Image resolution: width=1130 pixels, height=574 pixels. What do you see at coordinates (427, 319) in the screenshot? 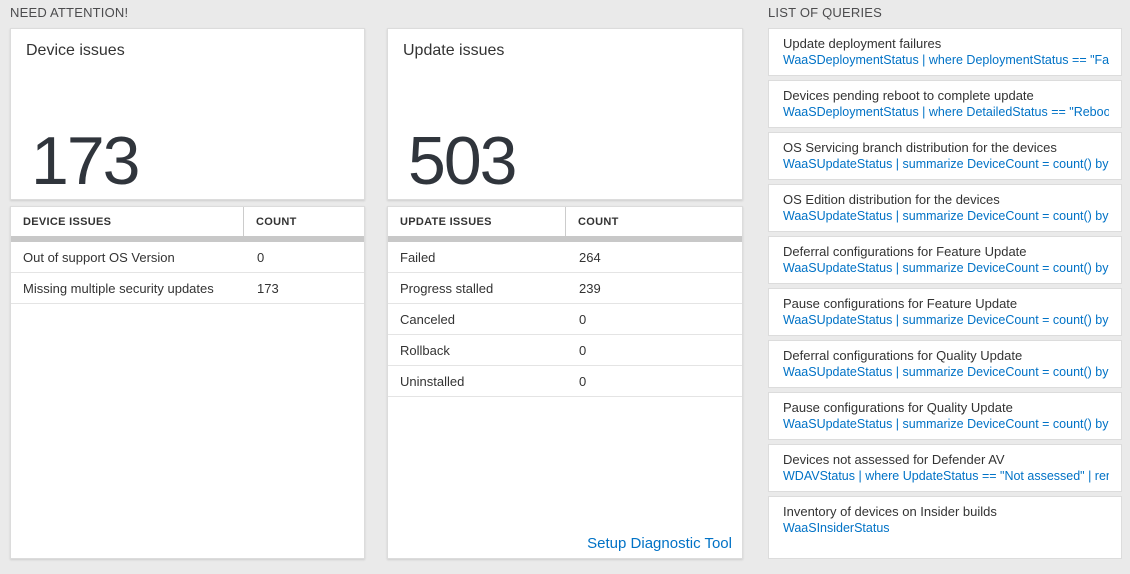
I see `issue-label: Canceled` at bounding box center [427, 319].